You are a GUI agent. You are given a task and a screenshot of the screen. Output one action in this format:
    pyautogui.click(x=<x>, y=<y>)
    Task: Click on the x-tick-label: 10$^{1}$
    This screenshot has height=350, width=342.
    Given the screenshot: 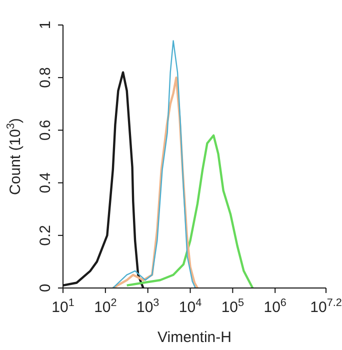 What is the action you would take?
    pyautogui.click(x=63, y=306)
    